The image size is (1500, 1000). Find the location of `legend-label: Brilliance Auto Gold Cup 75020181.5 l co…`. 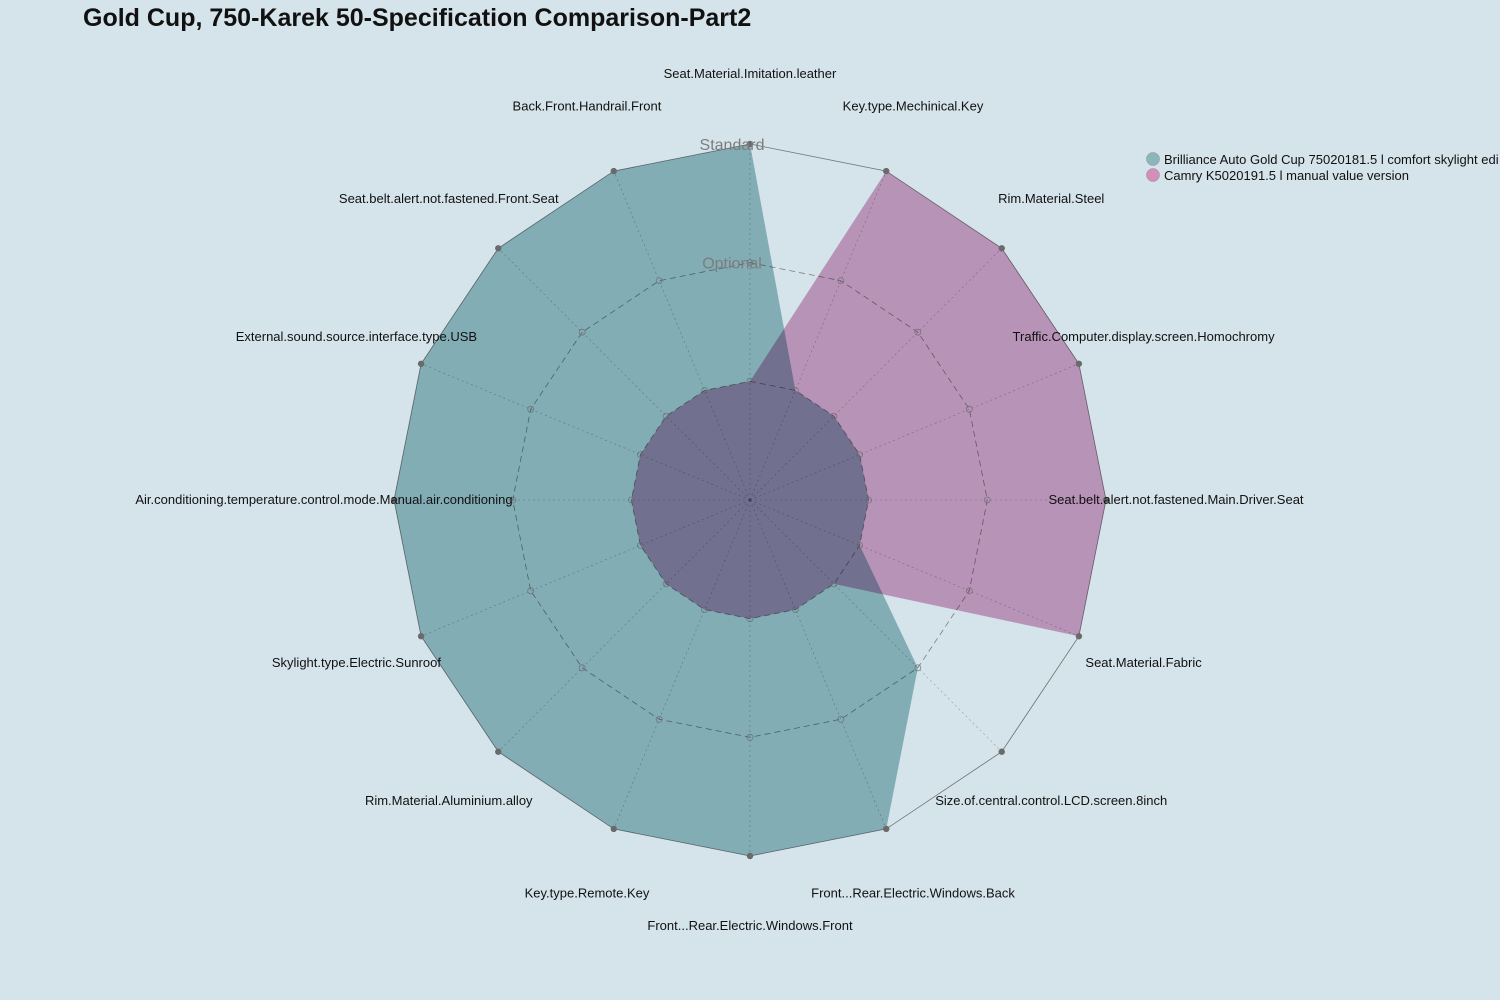

legend-label: Brilliance Auto Gold Cup 75020181.5 l co… is located at coordinates (1331, 159).